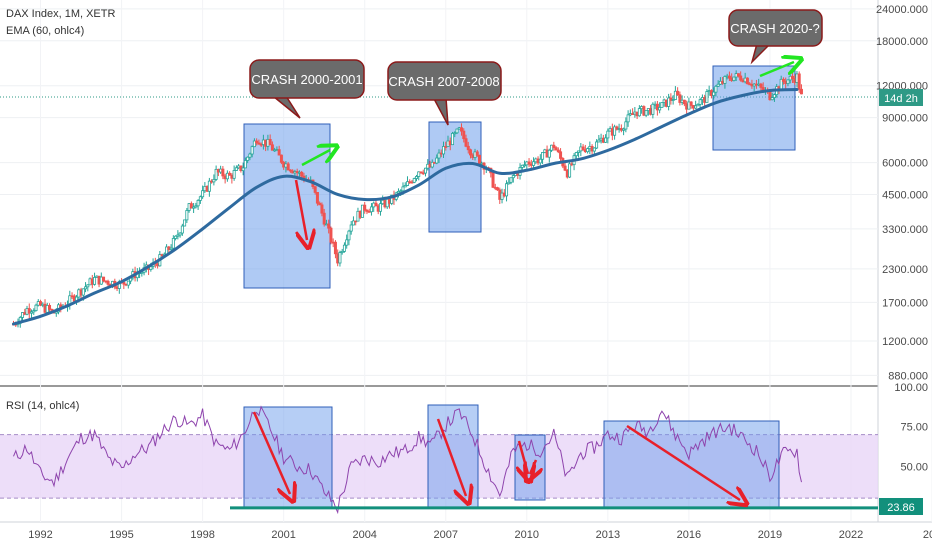 This screenshot has width=932, height=550. What do you see at coordinates (315, 158) in the screenshot?
I see `green-arrow` at bounding box center [315, 158].